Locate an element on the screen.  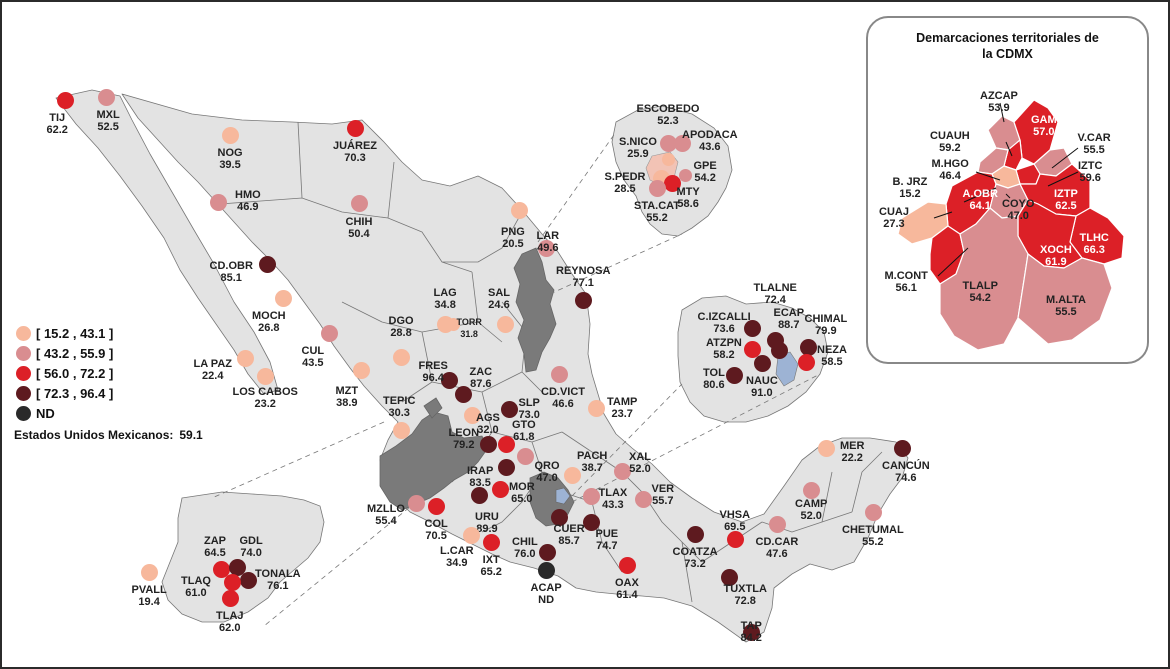
legend-label: [ 56.0 , 72.2 ] is located at coordinates (75, 373).